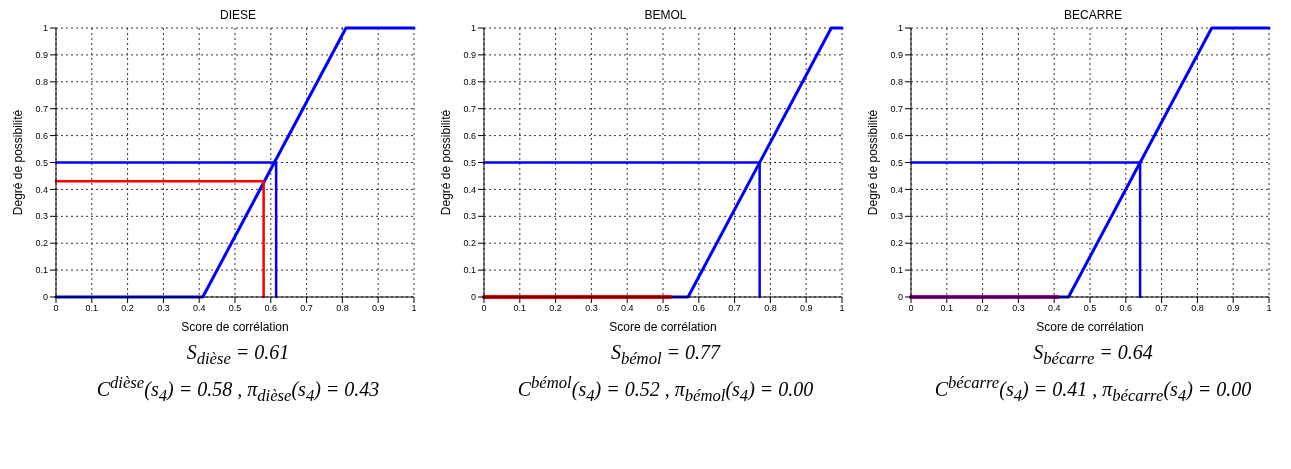  I want to click on chart-title: DIESE, so click(238, 15).